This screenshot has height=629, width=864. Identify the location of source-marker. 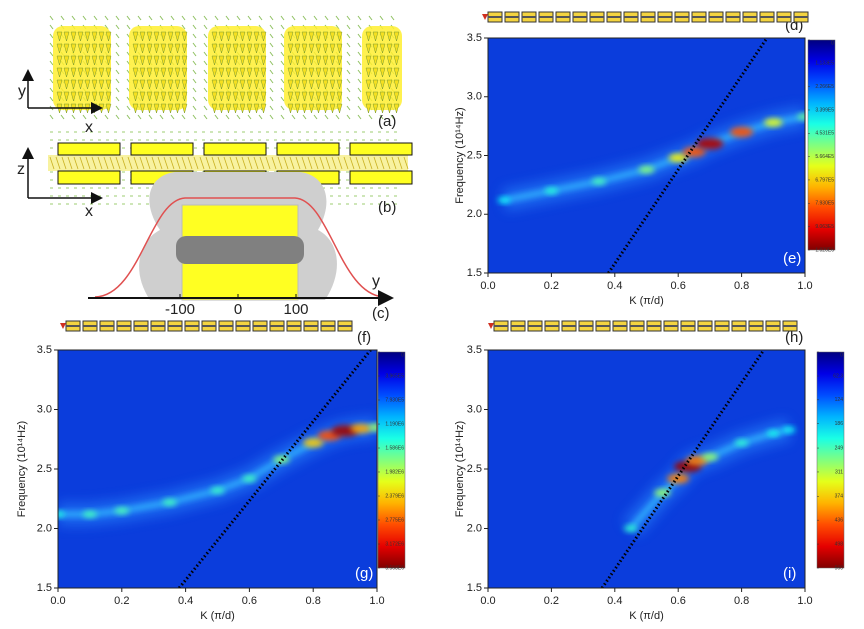
(63, 326).